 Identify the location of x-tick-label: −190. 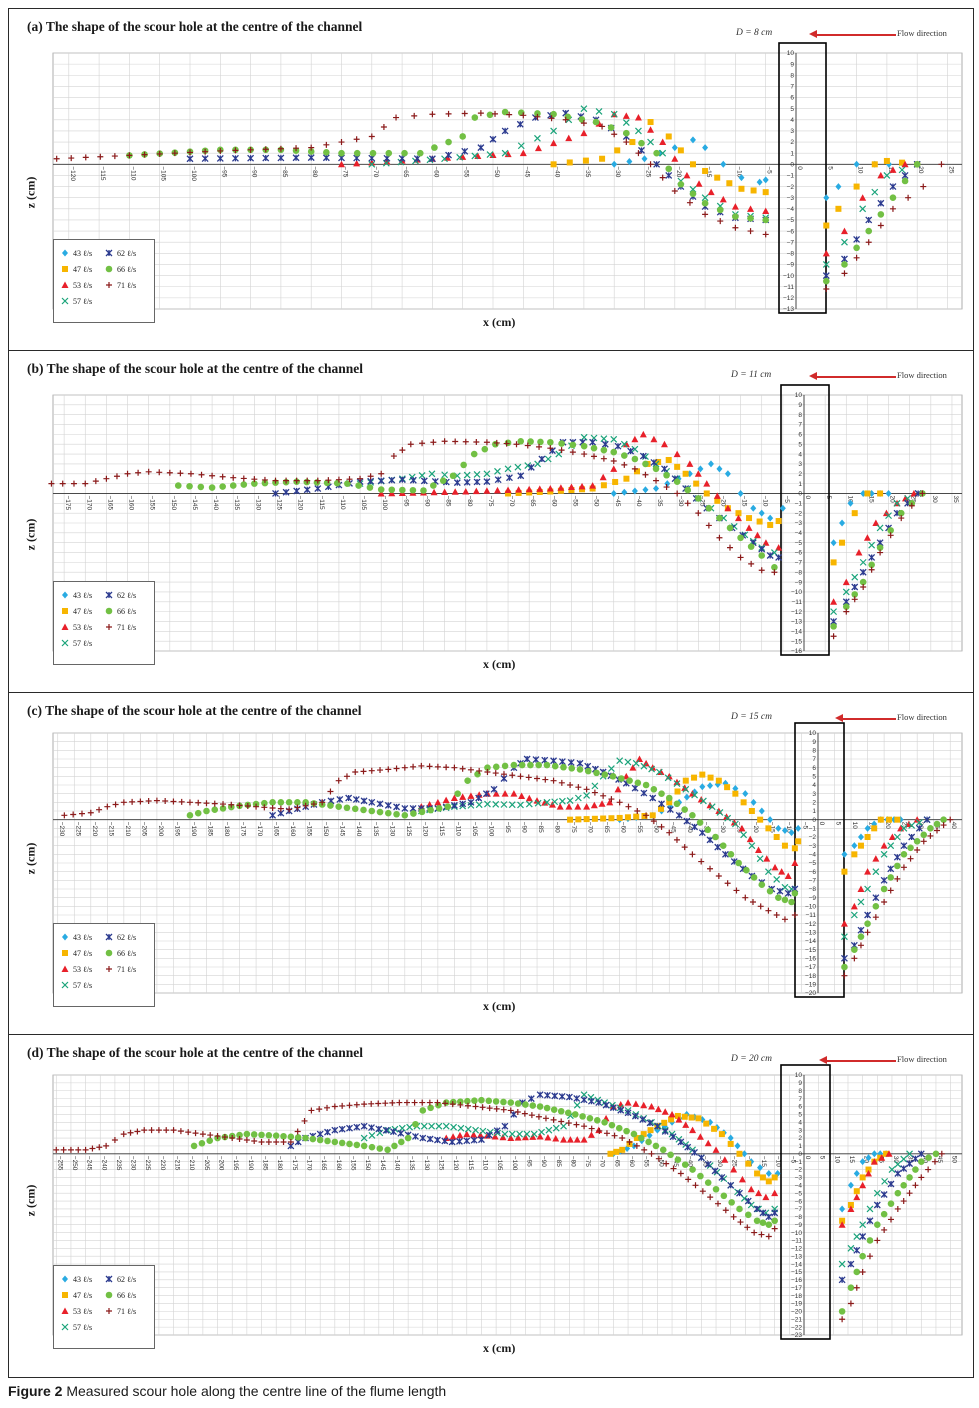
(193, 829).